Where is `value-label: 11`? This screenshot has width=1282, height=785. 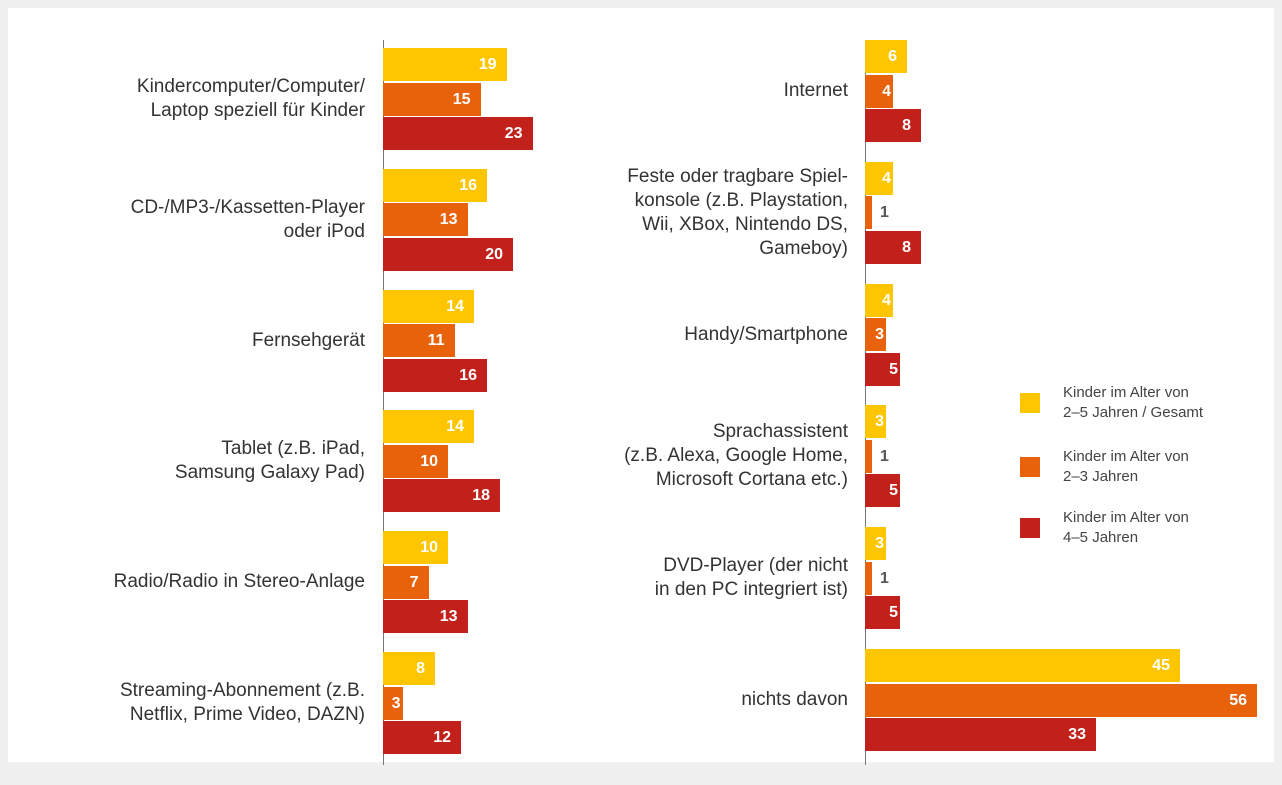 value-label: 11 is located at coordinates (436, 341).